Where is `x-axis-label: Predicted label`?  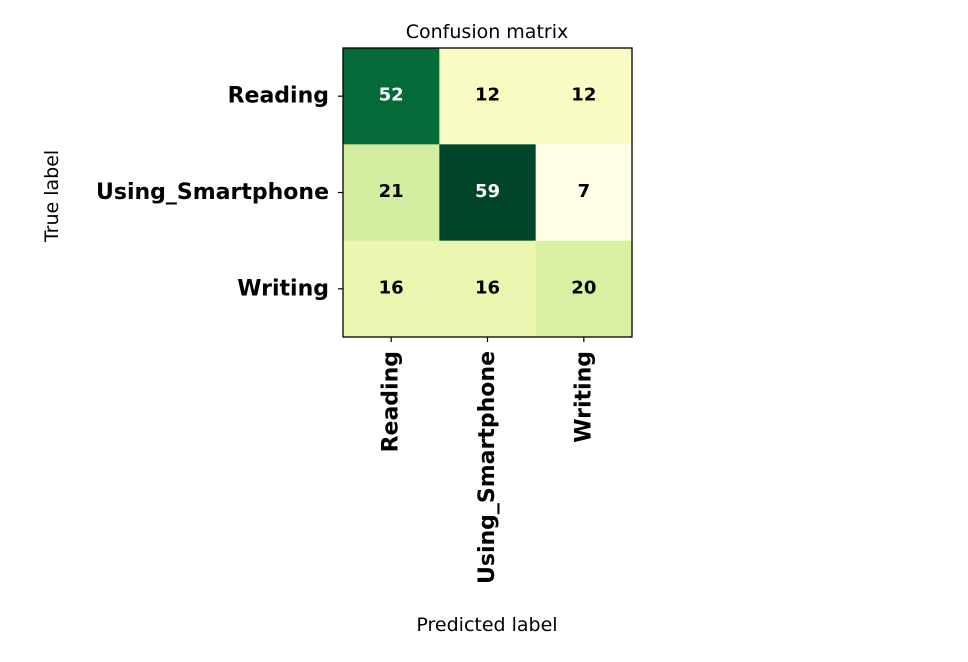
x-axis-label: Predicted label is located at coordinates (486, 625).